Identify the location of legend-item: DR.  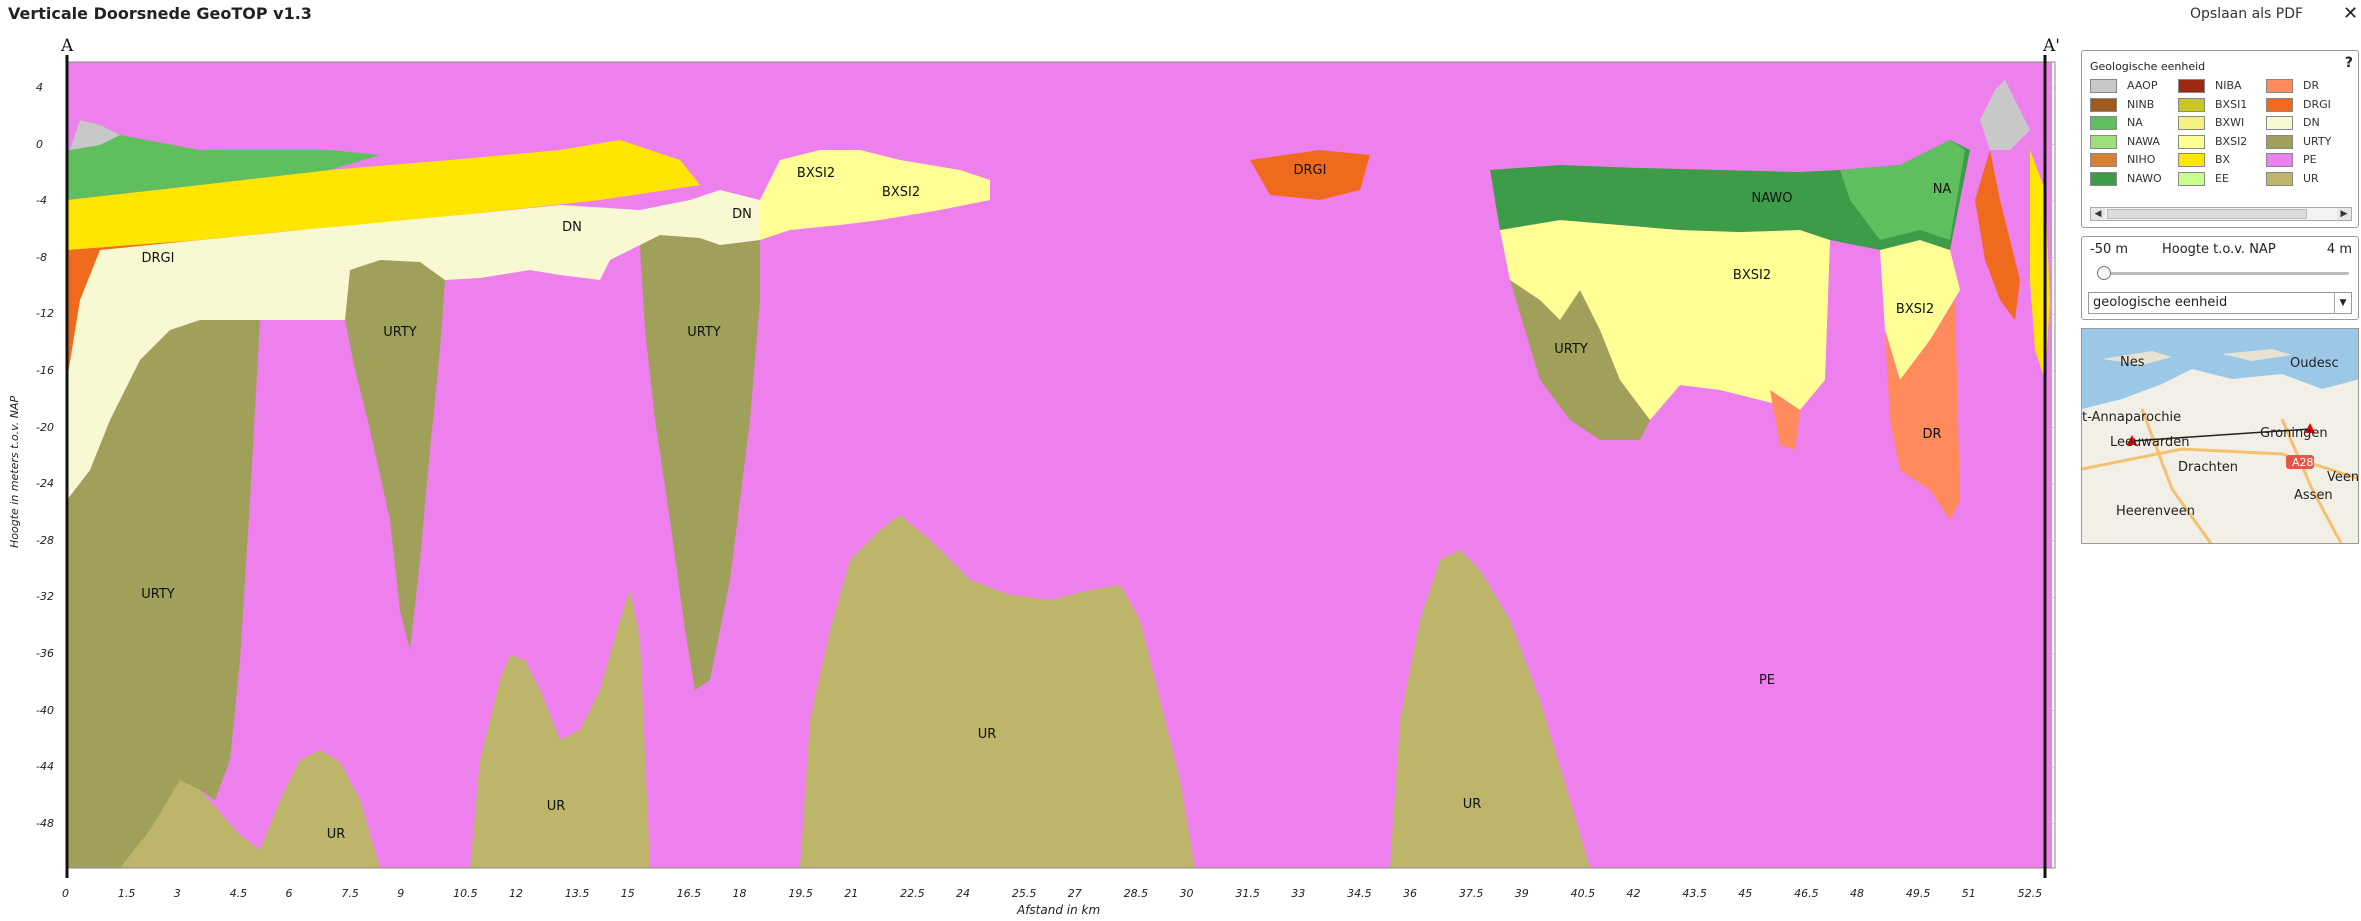
(2292, 86).